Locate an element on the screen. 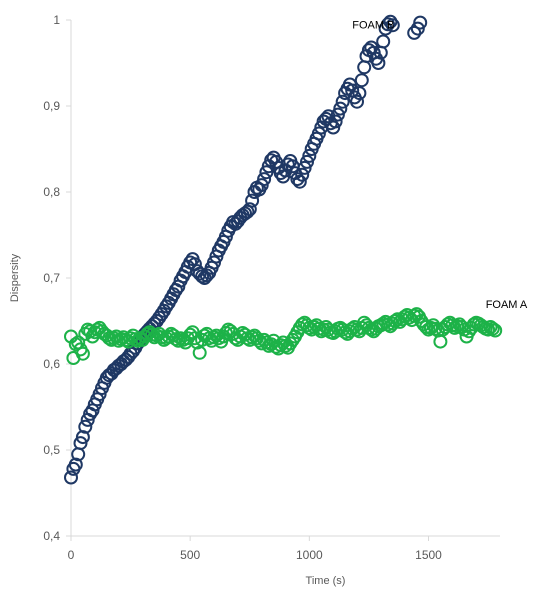 Image resolution: width=537 pixels, height=597 pixels. x-tick-label: 500 is located at coordinates (190, 555).